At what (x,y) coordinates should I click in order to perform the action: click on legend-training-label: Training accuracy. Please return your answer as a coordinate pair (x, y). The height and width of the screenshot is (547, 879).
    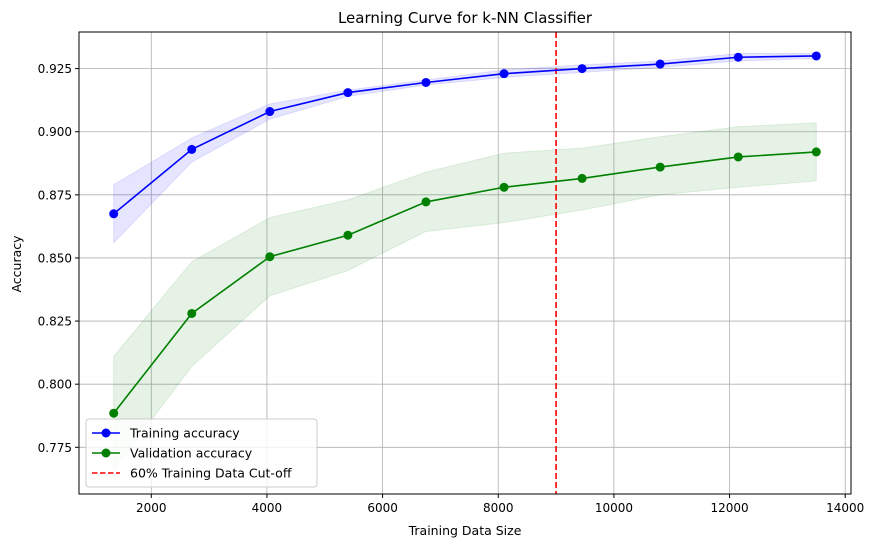
    Looking at the image, I should click on (184, 433).